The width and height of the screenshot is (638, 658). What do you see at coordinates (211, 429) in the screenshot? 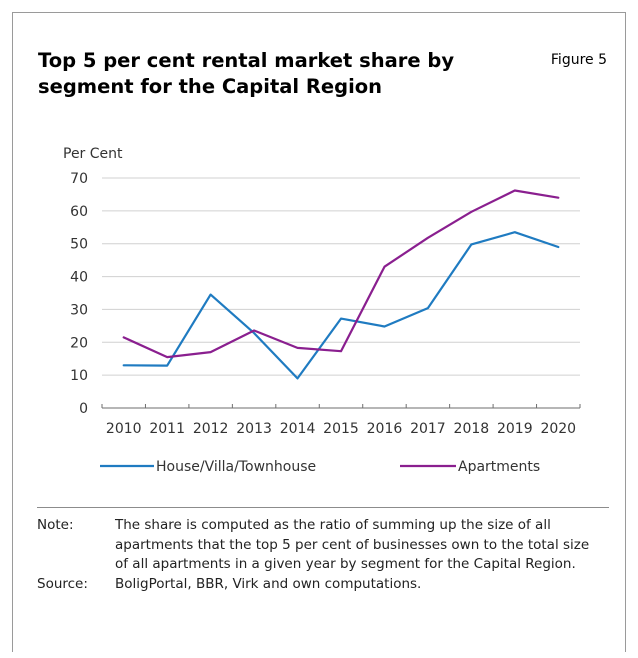
I see `x-tick-label: 2012` at bounding box center [211, 429].